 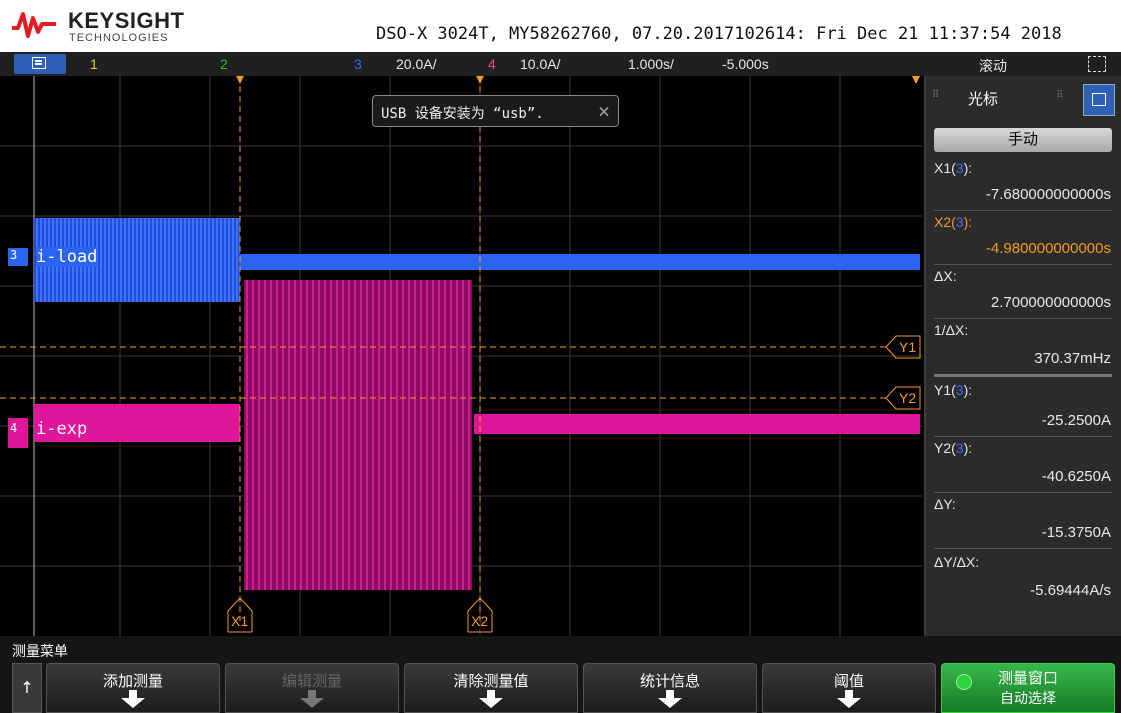 I want to click on inv-delta-x-label: 1/ΔX:, so click(x=951, y=330).